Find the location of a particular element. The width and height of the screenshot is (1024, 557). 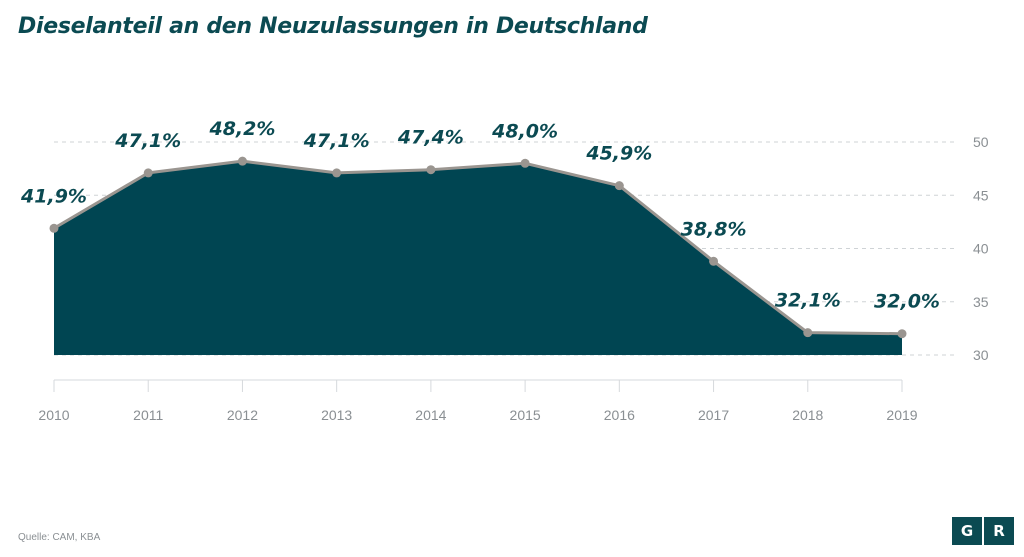

data-label-2014: 47,4% is located at coordinates (430, 138).